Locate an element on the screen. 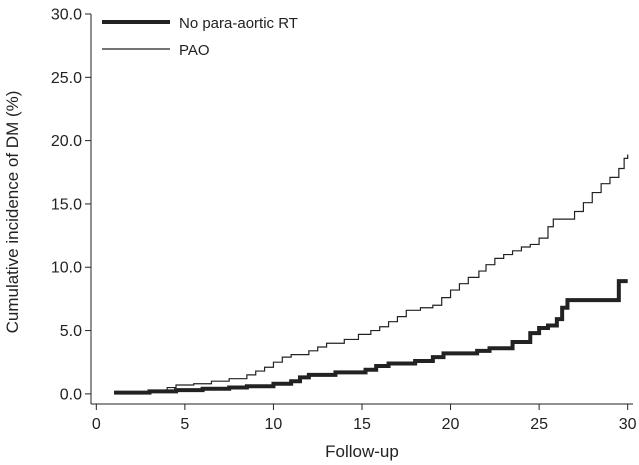 This screenshot has height=465, width=639. x-axis-label: Follow-up is located at coordinates (362, 451).